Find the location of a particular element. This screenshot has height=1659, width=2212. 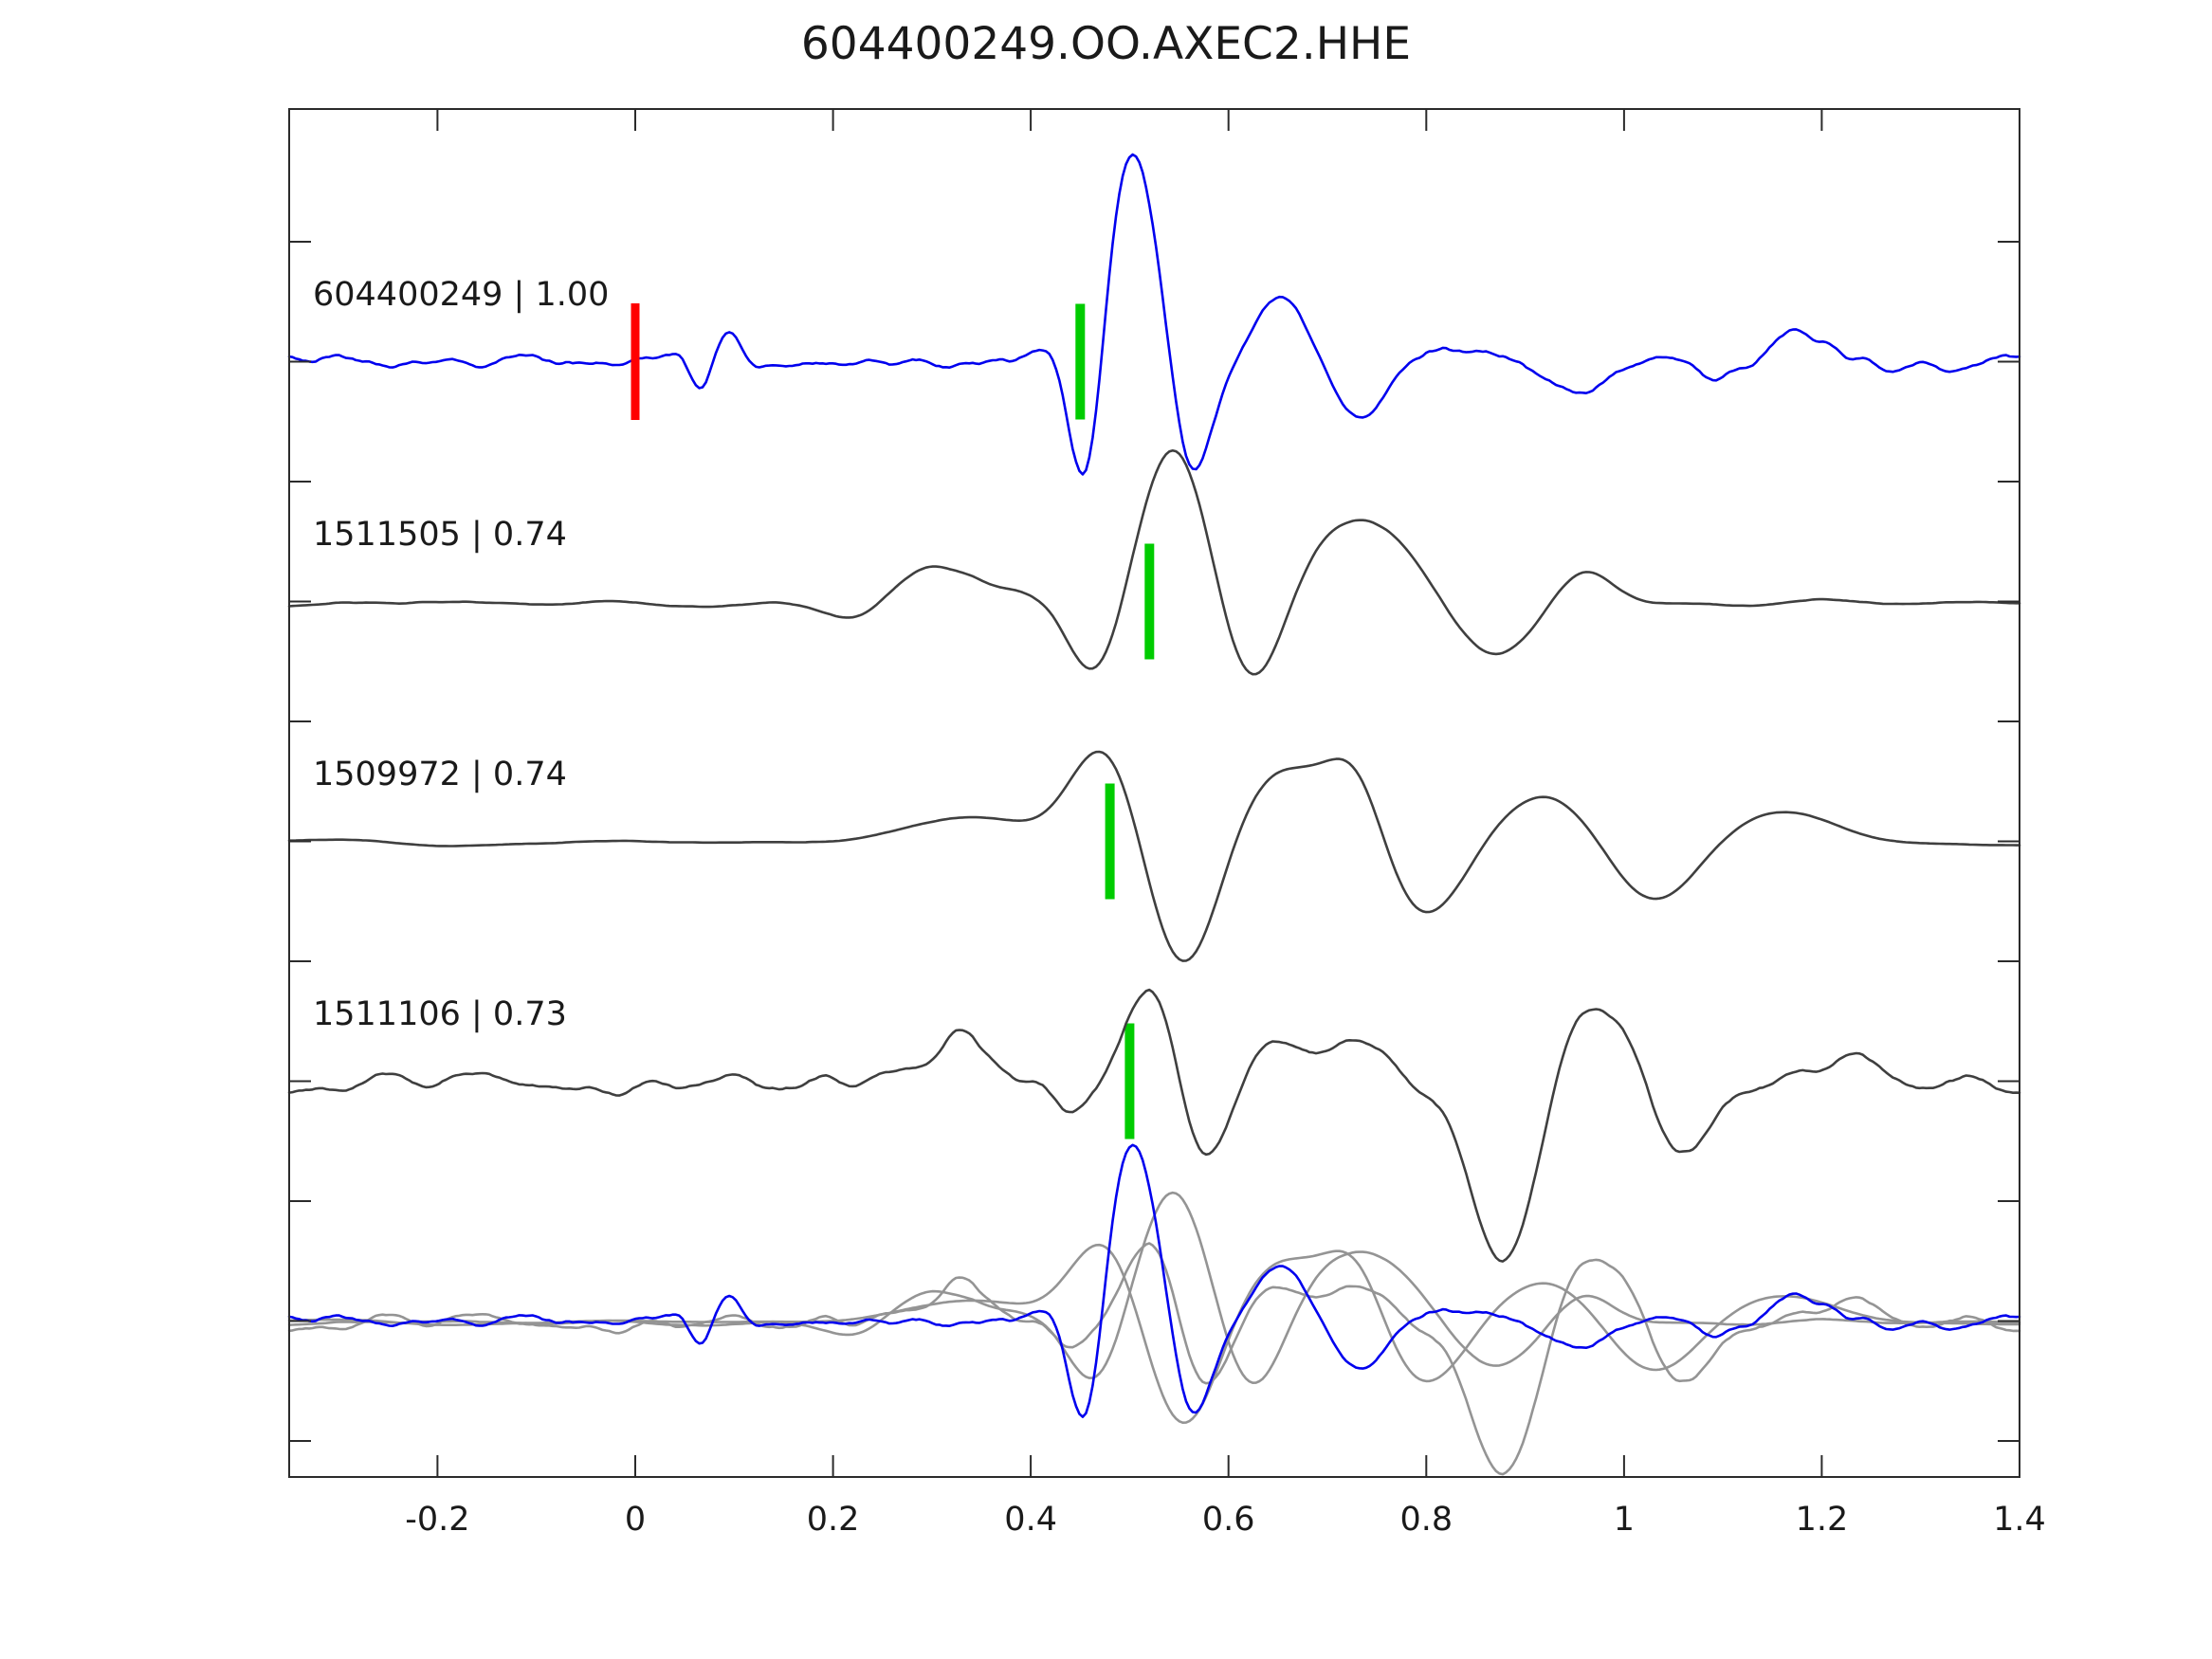

x-axis-tick-label: -0.2 is located at coordinates (437, 1520).